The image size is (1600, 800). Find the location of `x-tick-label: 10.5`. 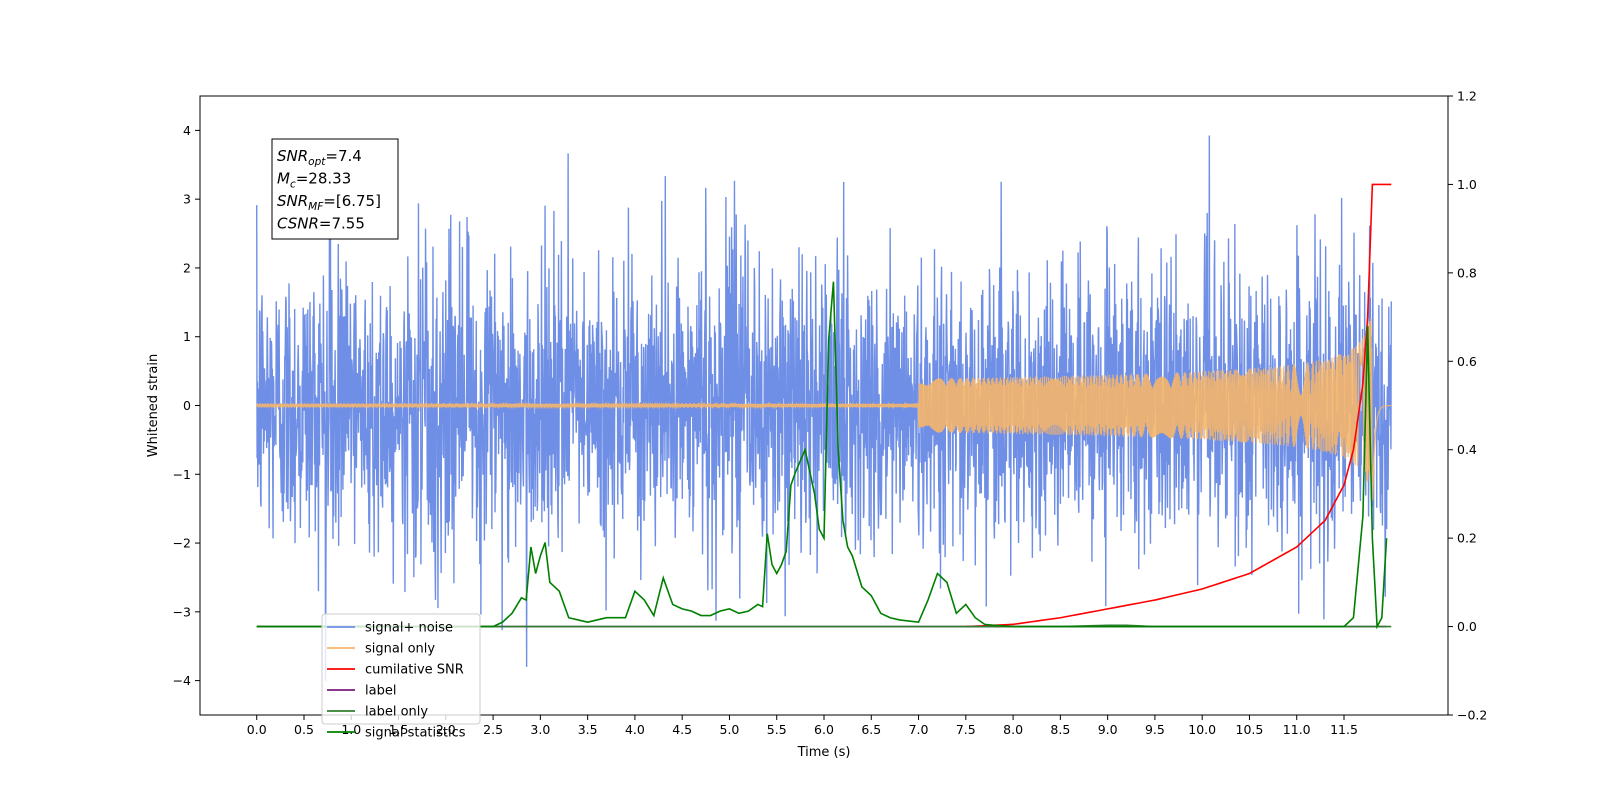

x-tick-label: 10.5 is located at coordinates (1250, 729).